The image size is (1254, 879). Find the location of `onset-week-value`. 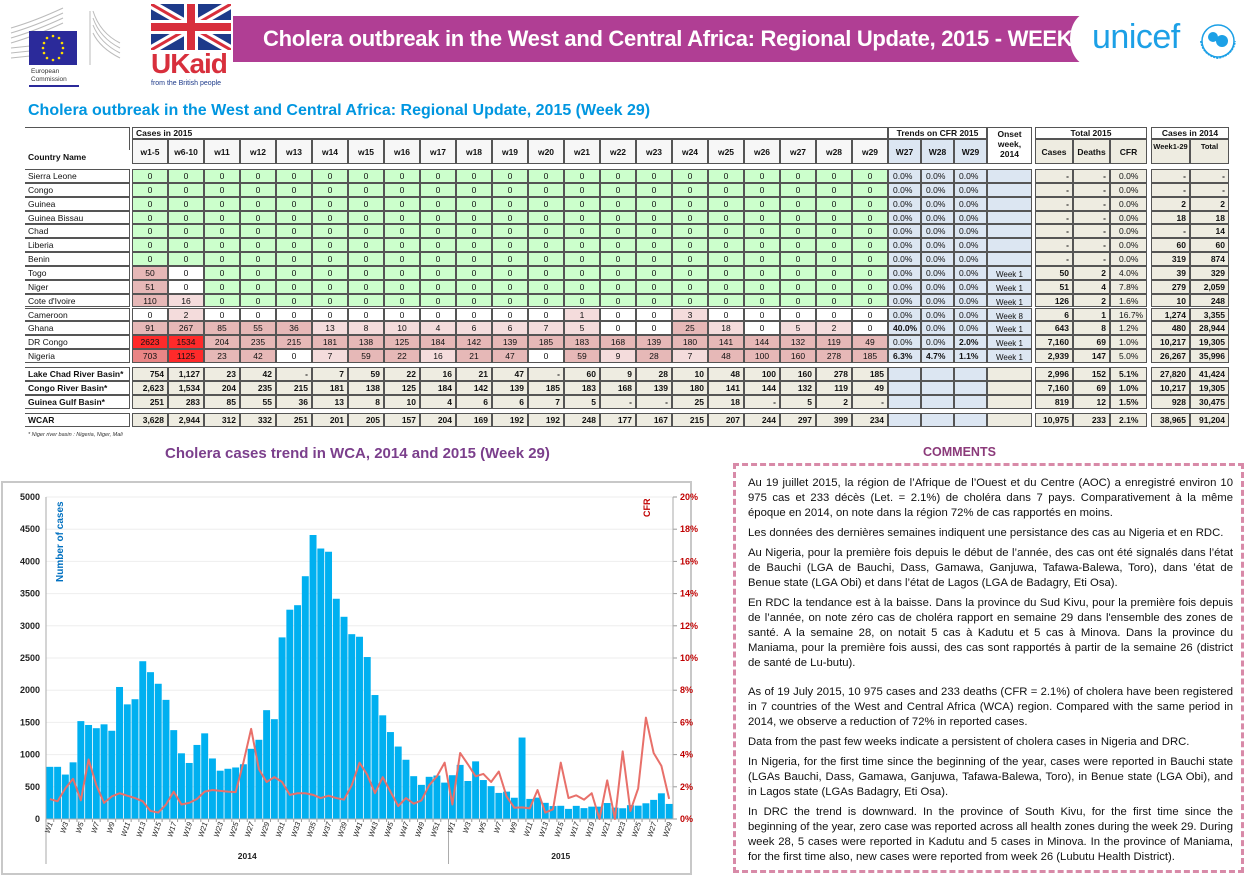

onset-week-value is located at coordinates (1009, 203).